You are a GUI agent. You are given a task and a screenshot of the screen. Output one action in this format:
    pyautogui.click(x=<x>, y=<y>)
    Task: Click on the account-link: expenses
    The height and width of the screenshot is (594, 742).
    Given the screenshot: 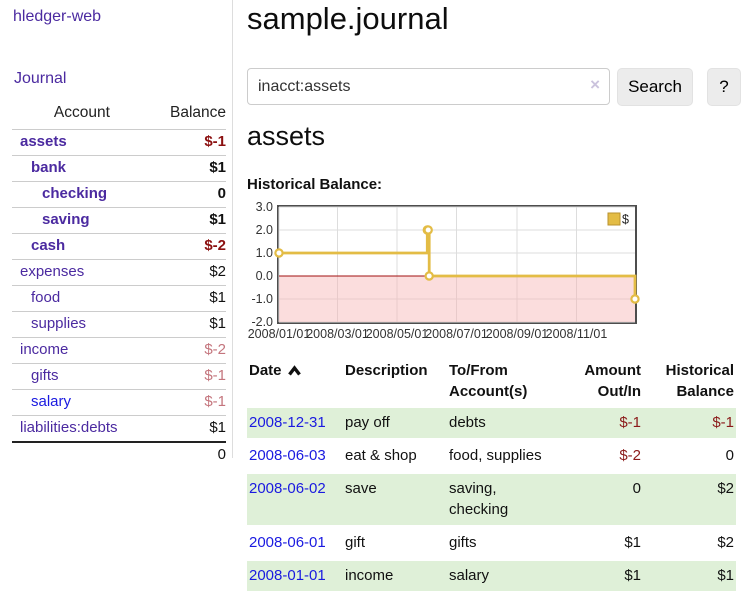 What is the action you would take?
    pyautogui.click(x=52, y=271)
    